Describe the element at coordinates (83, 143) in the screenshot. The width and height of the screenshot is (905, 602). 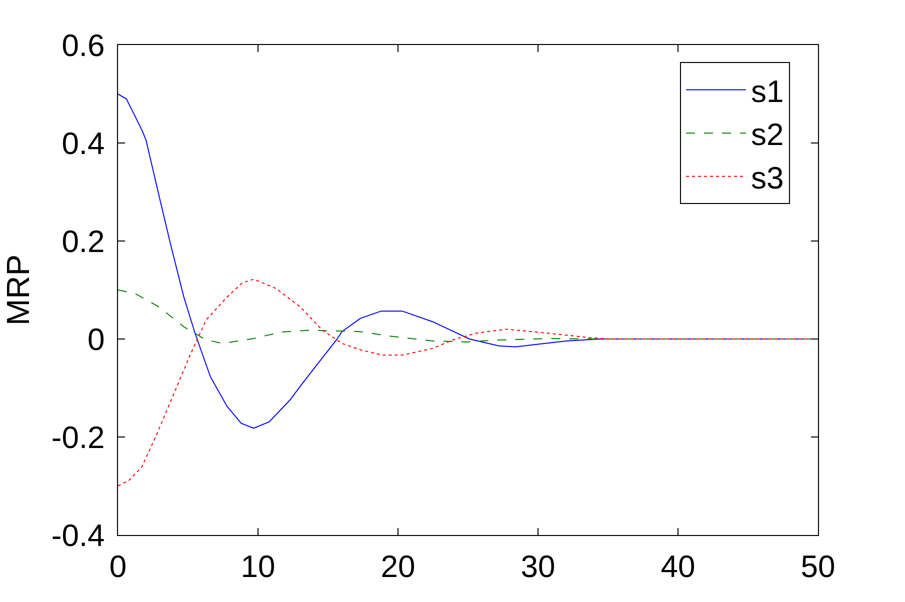
I see `y-tick-label: 0.4` at that location.